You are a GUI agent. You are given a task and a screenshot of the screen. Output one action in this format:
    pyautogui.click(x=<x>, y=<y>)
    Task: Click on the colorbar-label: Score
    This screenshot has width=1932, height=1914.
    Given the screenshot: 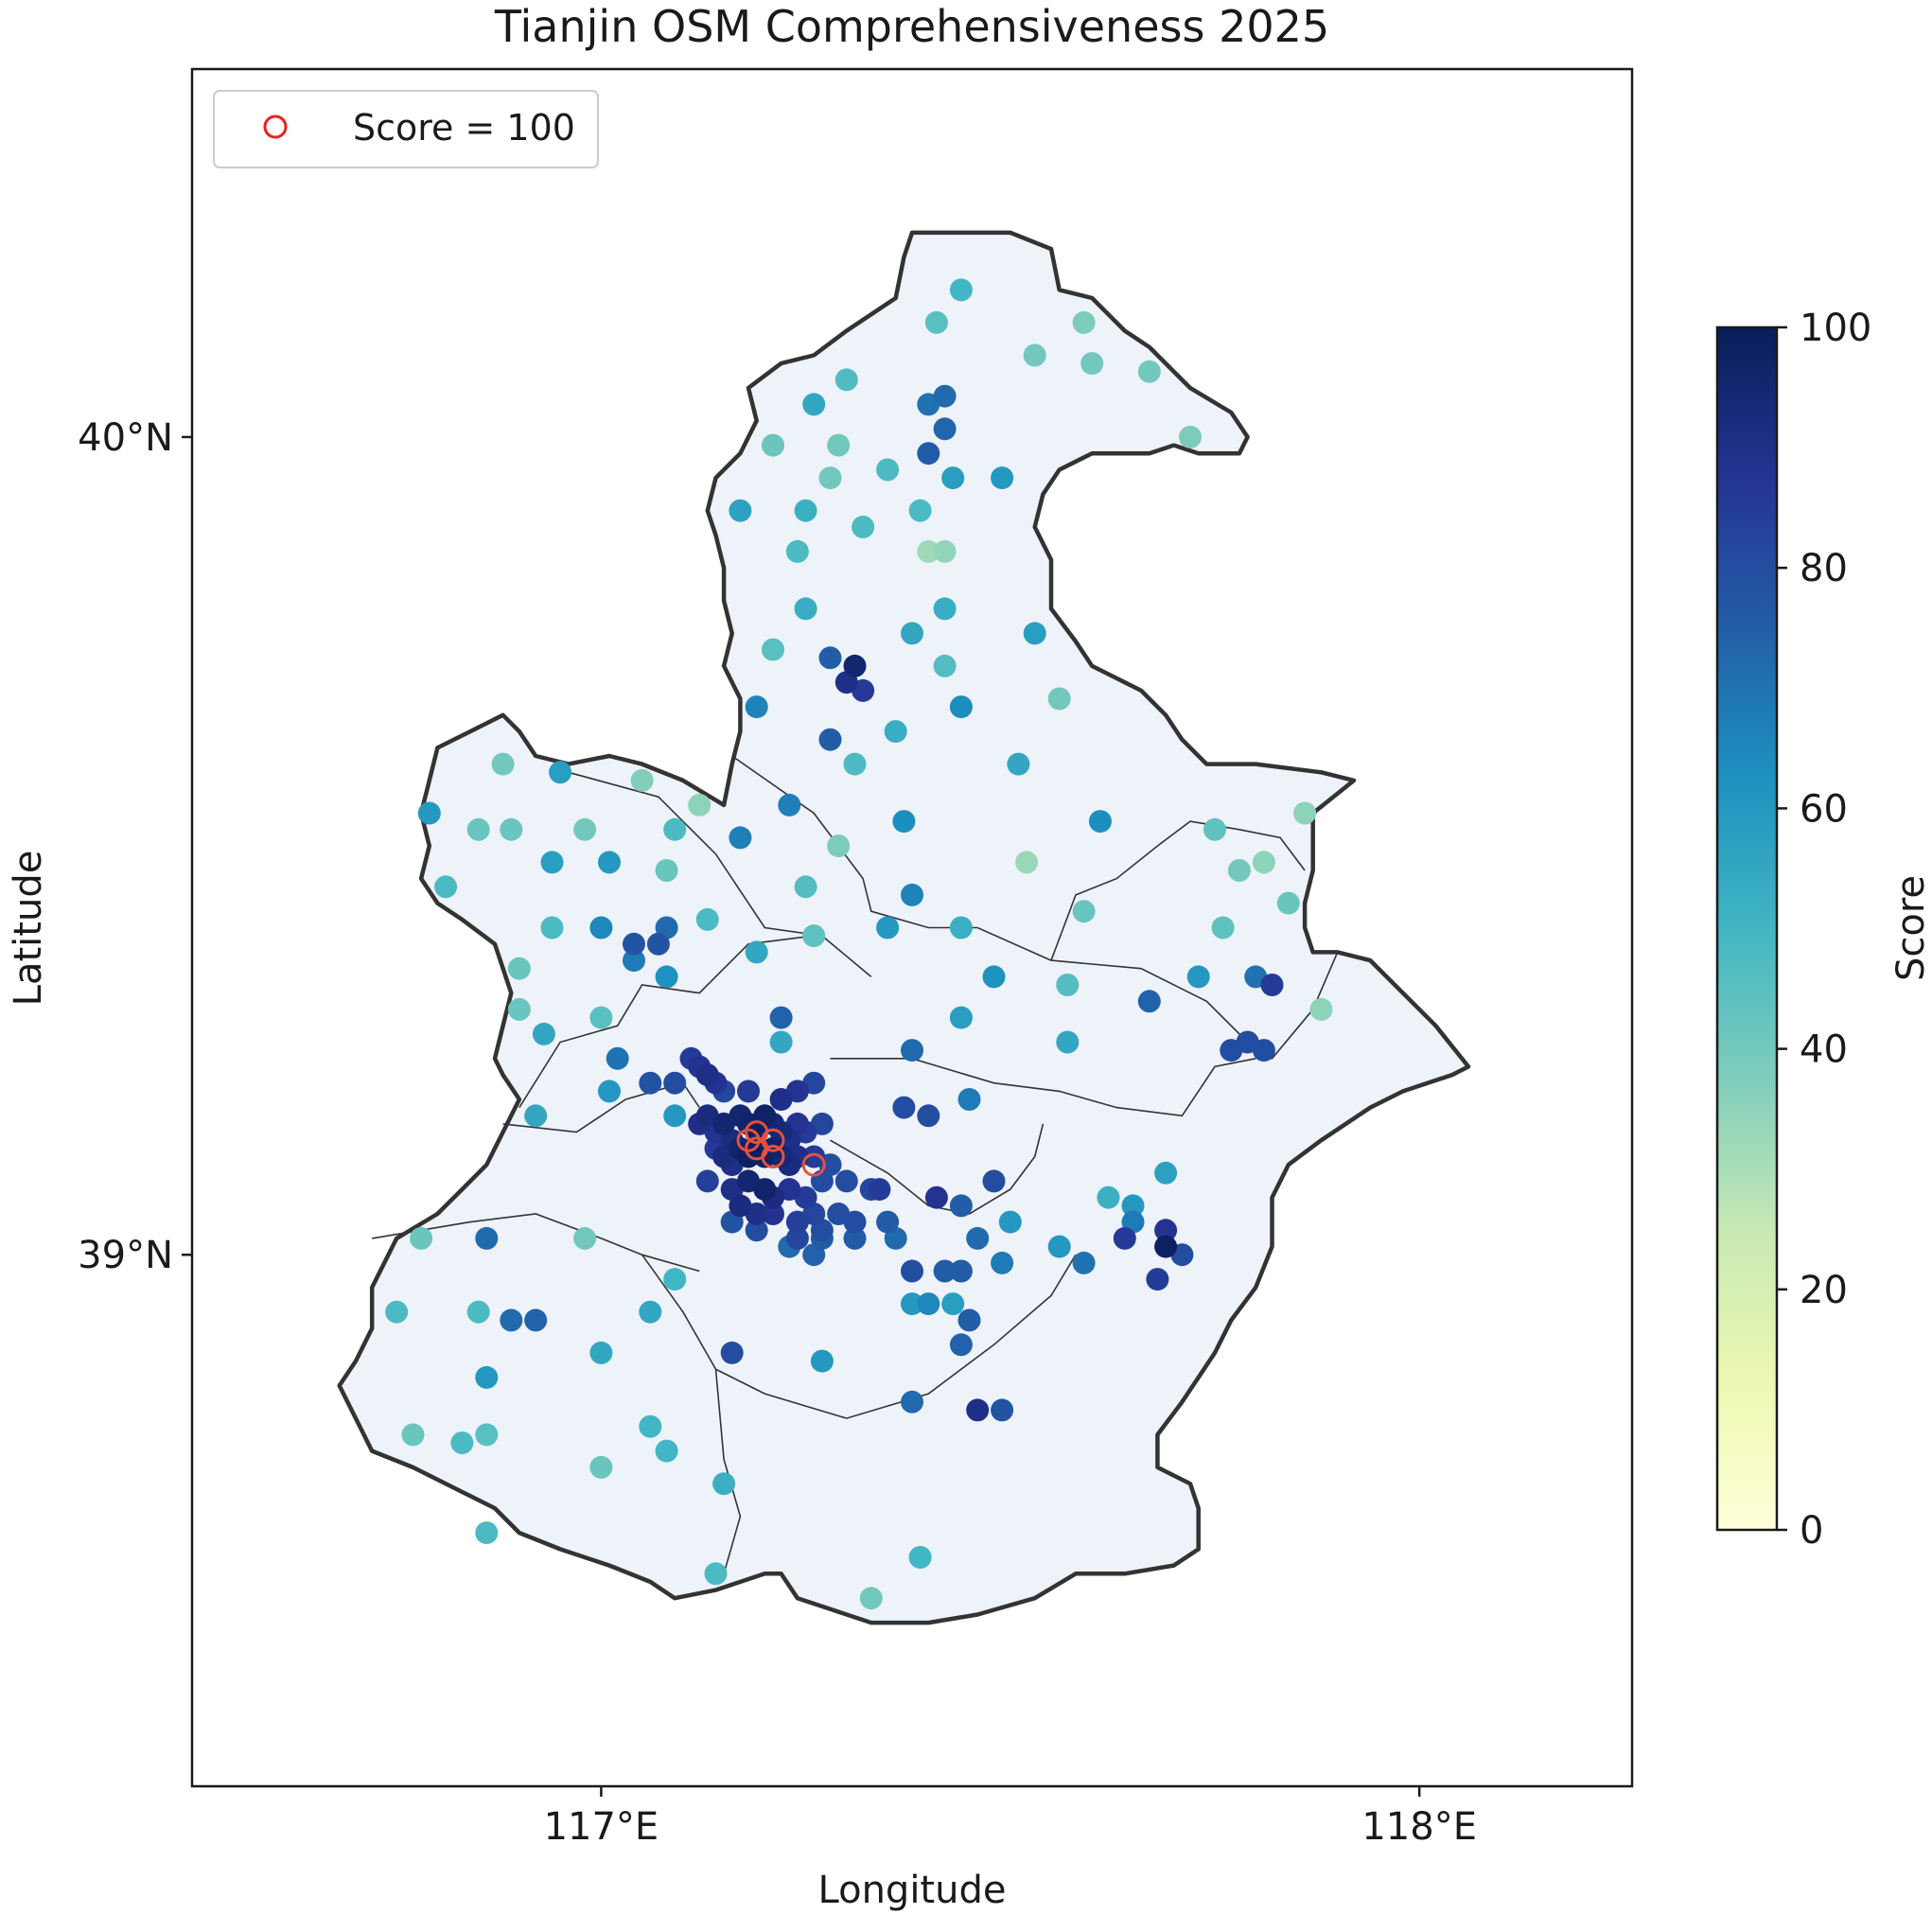 What is the action you would take?
    pyautogui.click(x=1910, y=928)
    